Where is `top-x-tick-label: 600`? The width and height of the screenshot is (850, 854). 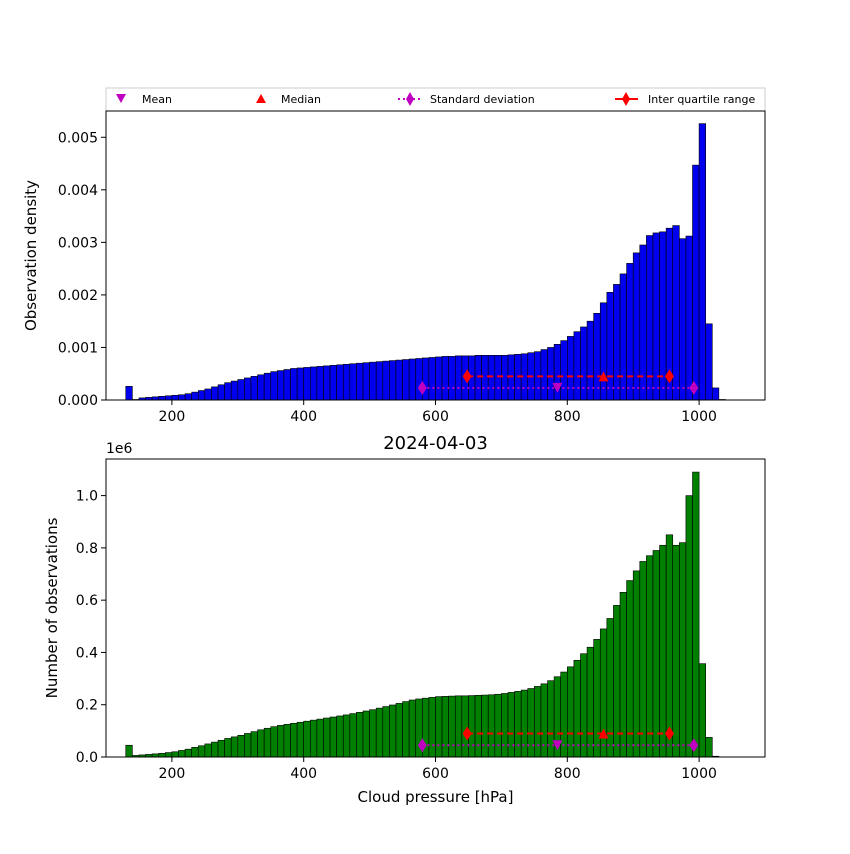 top-x-tick-label: 600 is located at coordinates (435, 417).